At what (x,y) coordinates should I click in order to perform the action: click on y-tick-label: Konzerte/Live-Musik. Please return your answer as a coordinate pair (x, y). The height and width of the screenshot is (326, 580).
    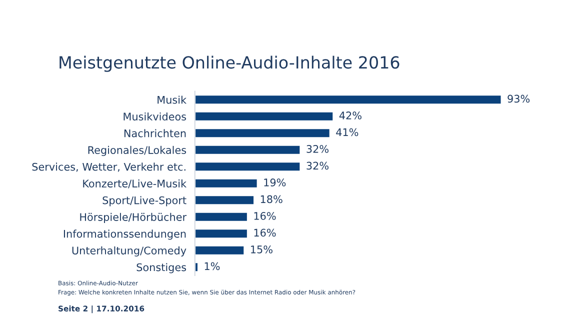
    Looking at the image, I should click on (135, 183).